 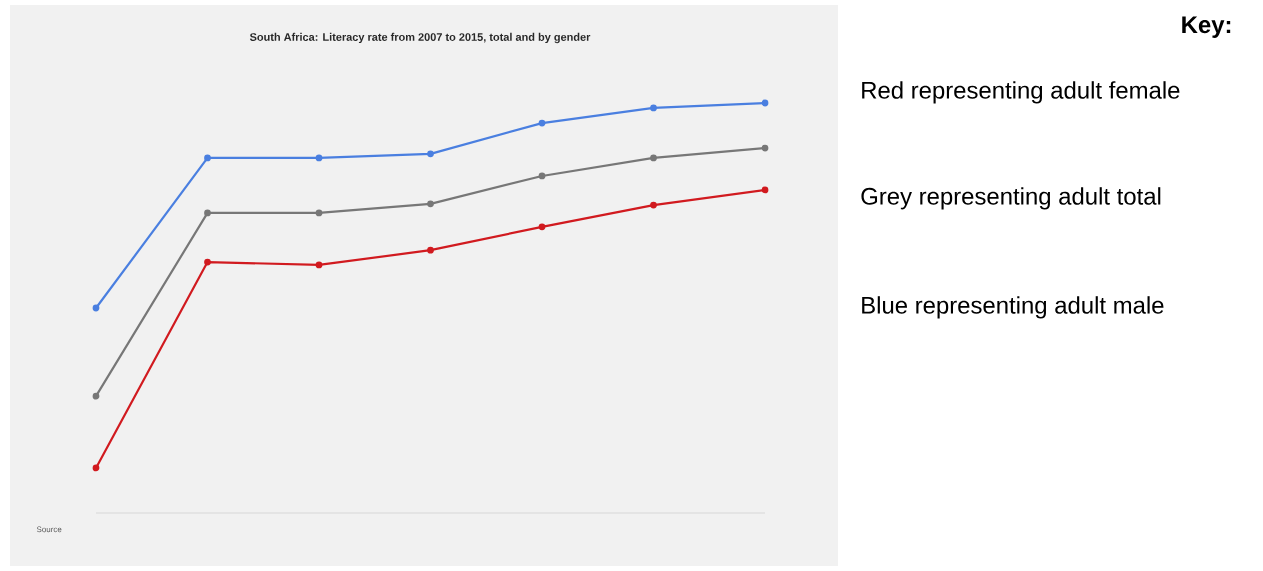 What do you see at coordinates (1206, 27) in the screenshot?
I see `text: Key:` at bounding box center [1206, 27].